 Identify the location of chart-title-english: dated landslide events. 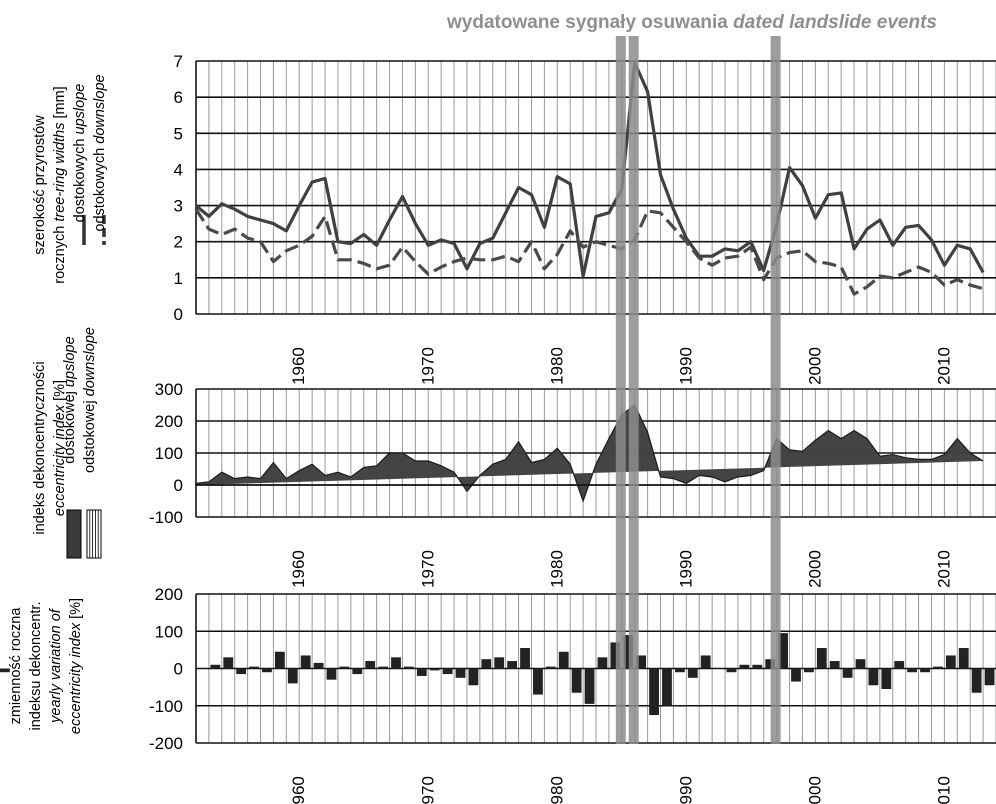
(835, 22).